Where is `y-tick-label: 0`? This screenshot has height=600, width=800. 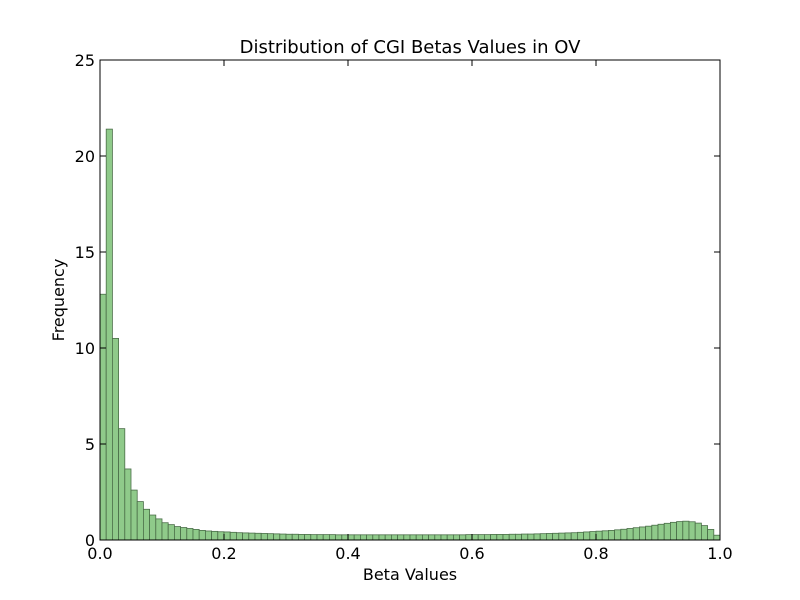 y-tick-label: 0 is located at coordinates (90, 540).